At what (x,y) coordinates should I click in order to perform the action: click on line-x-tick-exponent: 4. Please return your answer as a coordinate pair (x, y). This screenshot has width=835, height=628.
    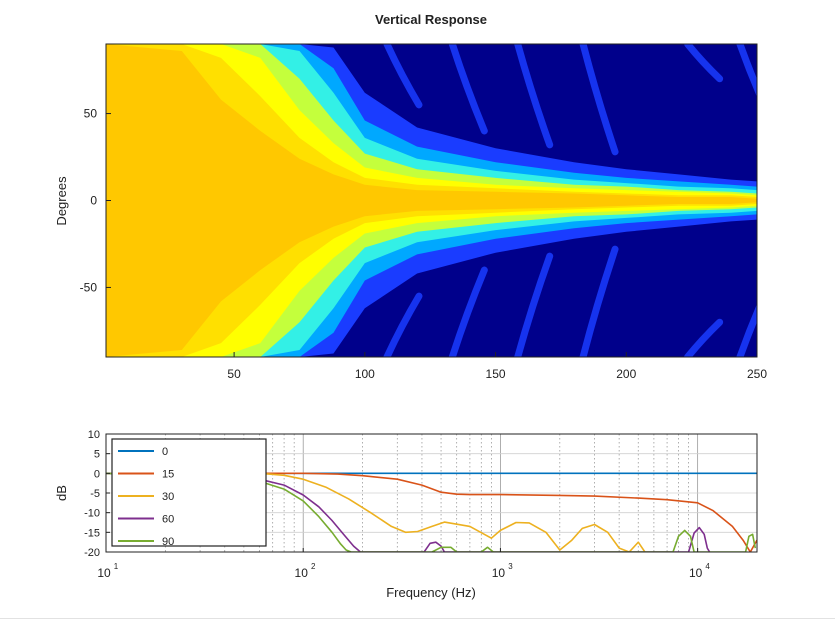
    Looking at the image, I should click on (707, 566).